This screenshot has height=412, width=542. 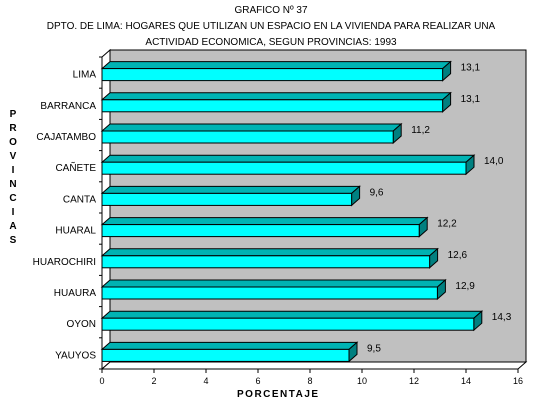 What do you see at coordinates (79, 199) in the screenshot?
I see `category-label: CANTA` at bounding box center [79, 199].